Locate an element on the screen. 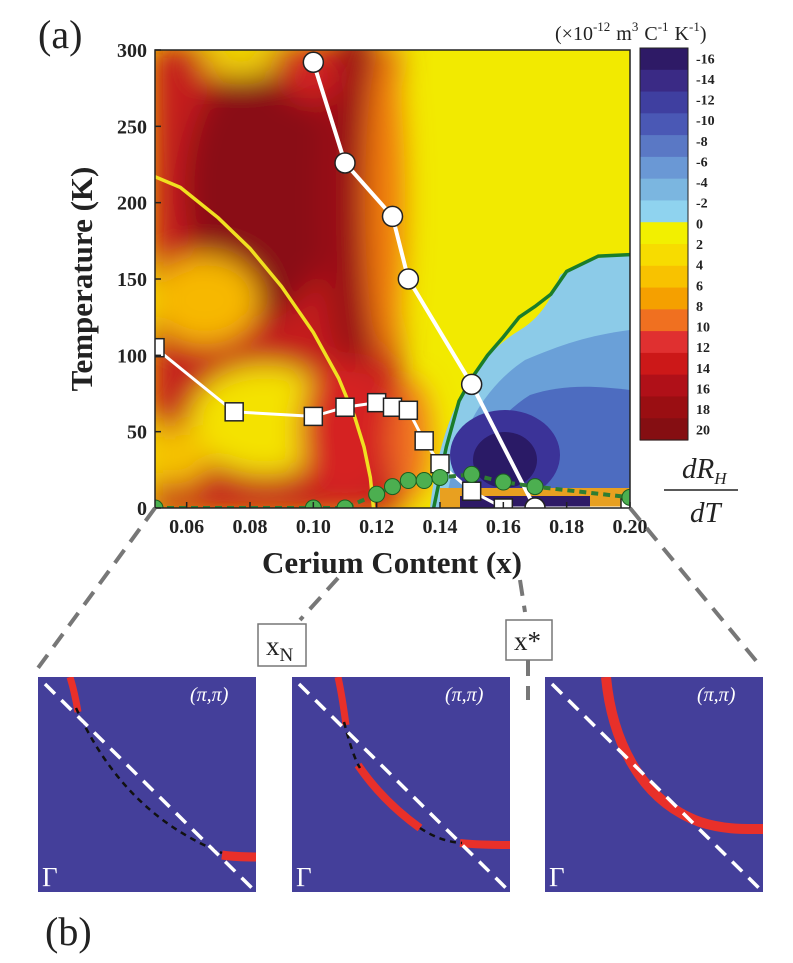 The image size is (793, 963). fermi-panel-2: (π,π) Γ is located at coordinates (401, 784).